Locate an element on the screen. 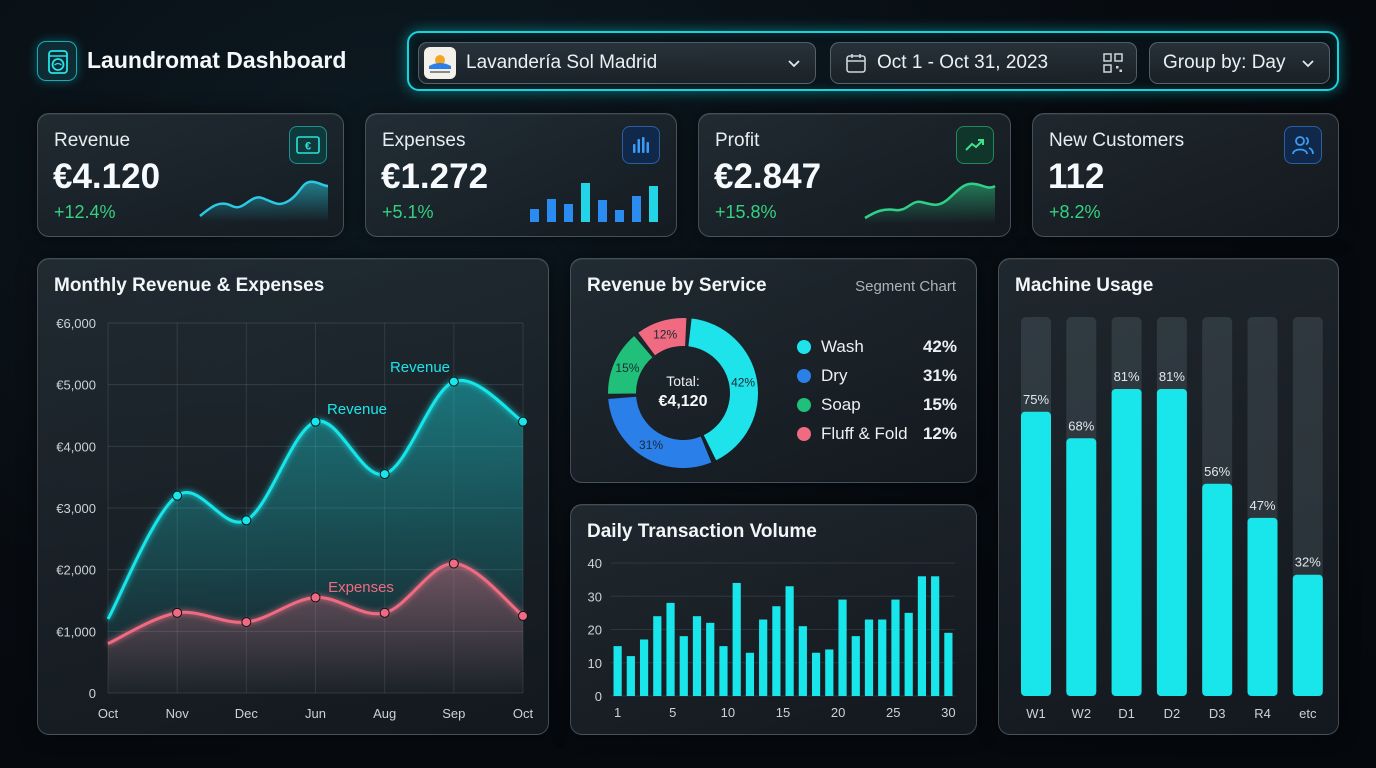 The height and width of the screenshot is (768, 1376). donut-slice-fluff-fold is located at coordinates (662, 337).